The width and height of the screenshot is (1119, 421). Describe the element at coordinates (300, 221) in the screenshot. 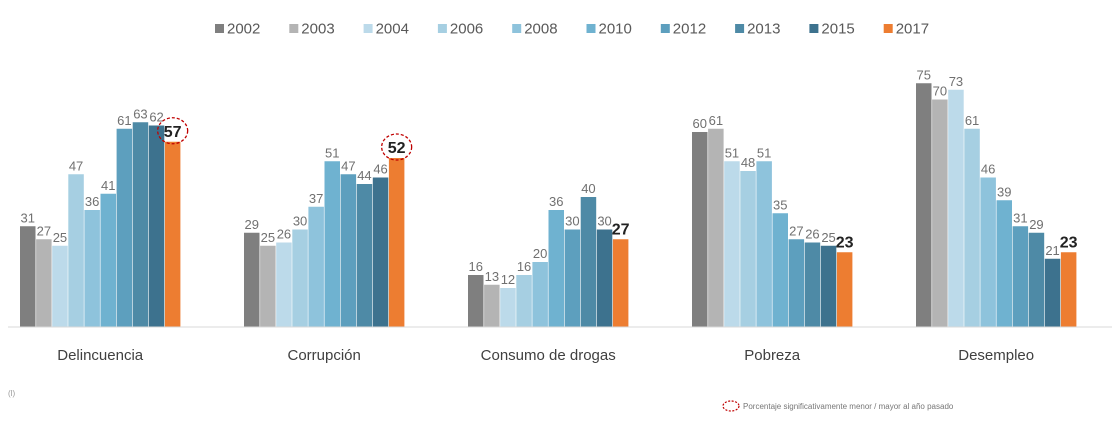

I see `value-label-corrupcion-2006: 30` at that location.